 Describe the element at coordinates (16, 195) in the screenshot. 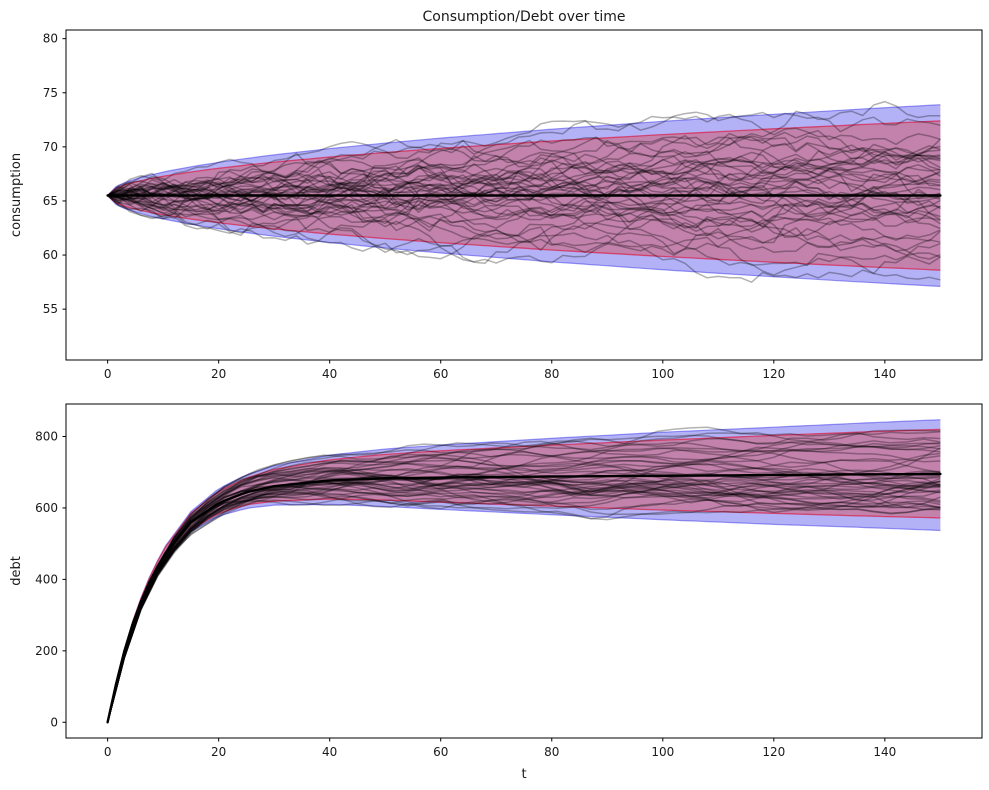

I see `consumption-y-axis-label: consumption` at that location.